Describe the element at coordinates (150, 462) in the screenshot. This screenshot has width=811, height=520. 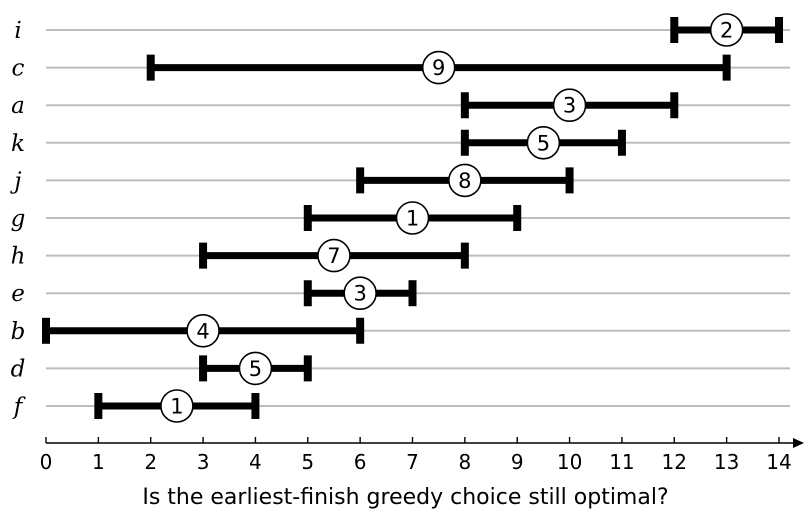
I see `x-tick-label: 2` at that location.